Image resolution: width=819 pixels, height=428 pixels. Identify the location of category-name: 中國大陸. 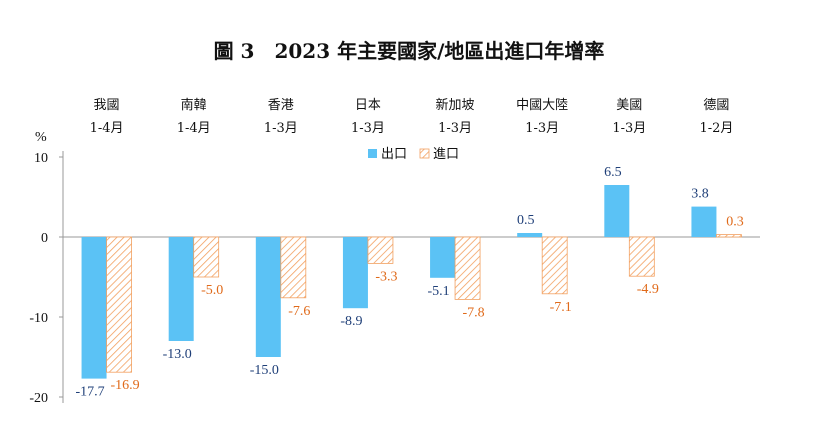
(542, 105).